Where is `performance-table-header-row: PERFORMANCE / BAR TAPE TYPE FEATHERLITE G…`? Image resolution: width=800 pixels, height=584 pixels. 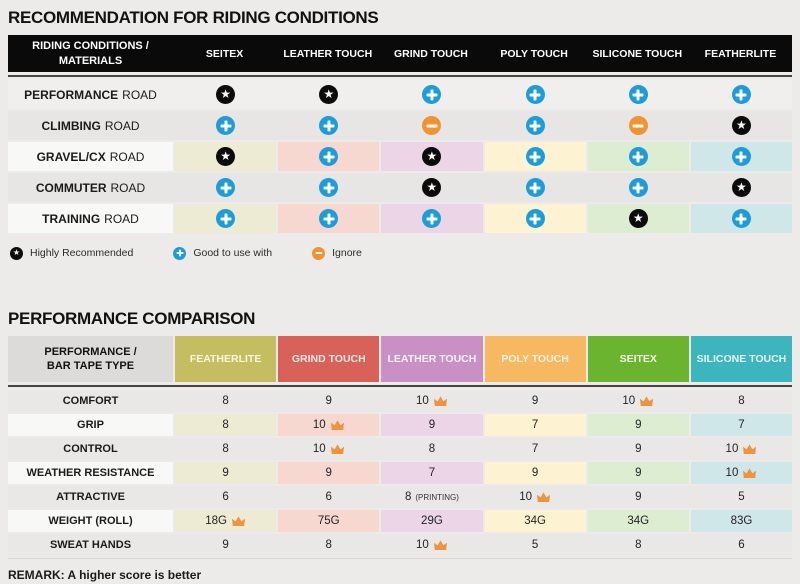 performance-table-header-row: PERFORMANCE / BAR TAPE TYPE FEATHERLITE G… is located at coordinates (400, 359).